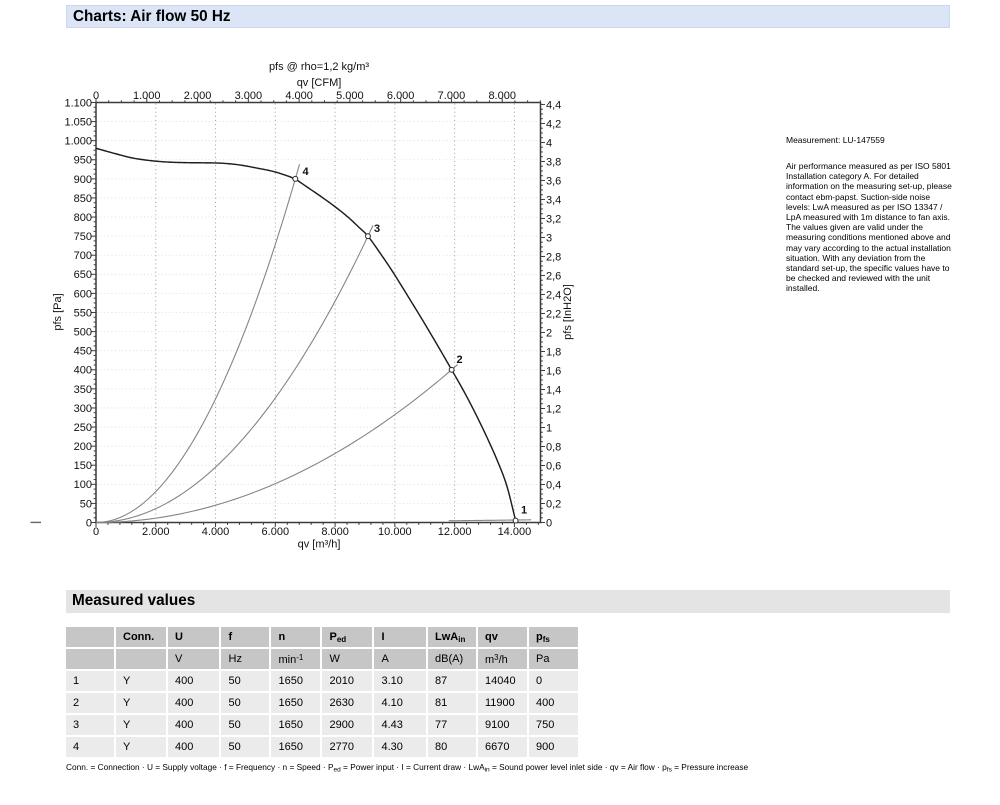 The width and height of the screenshot is (1000, 805). Describe the element at coordinates (553, 162) in the screenshot. I see `svg-text: 3,8` at that location.